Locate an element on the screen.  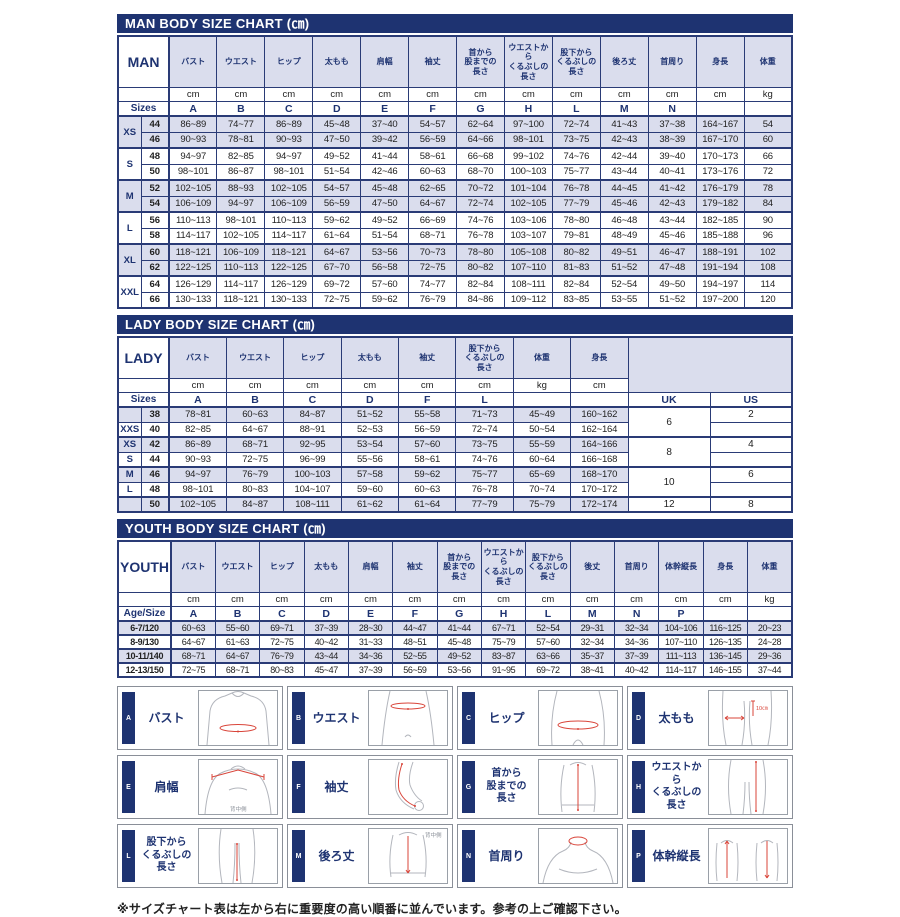
table-row: cm cm cm cm cm cm cm cm cm cm cm cm kg is located at coordinates (455, 94).